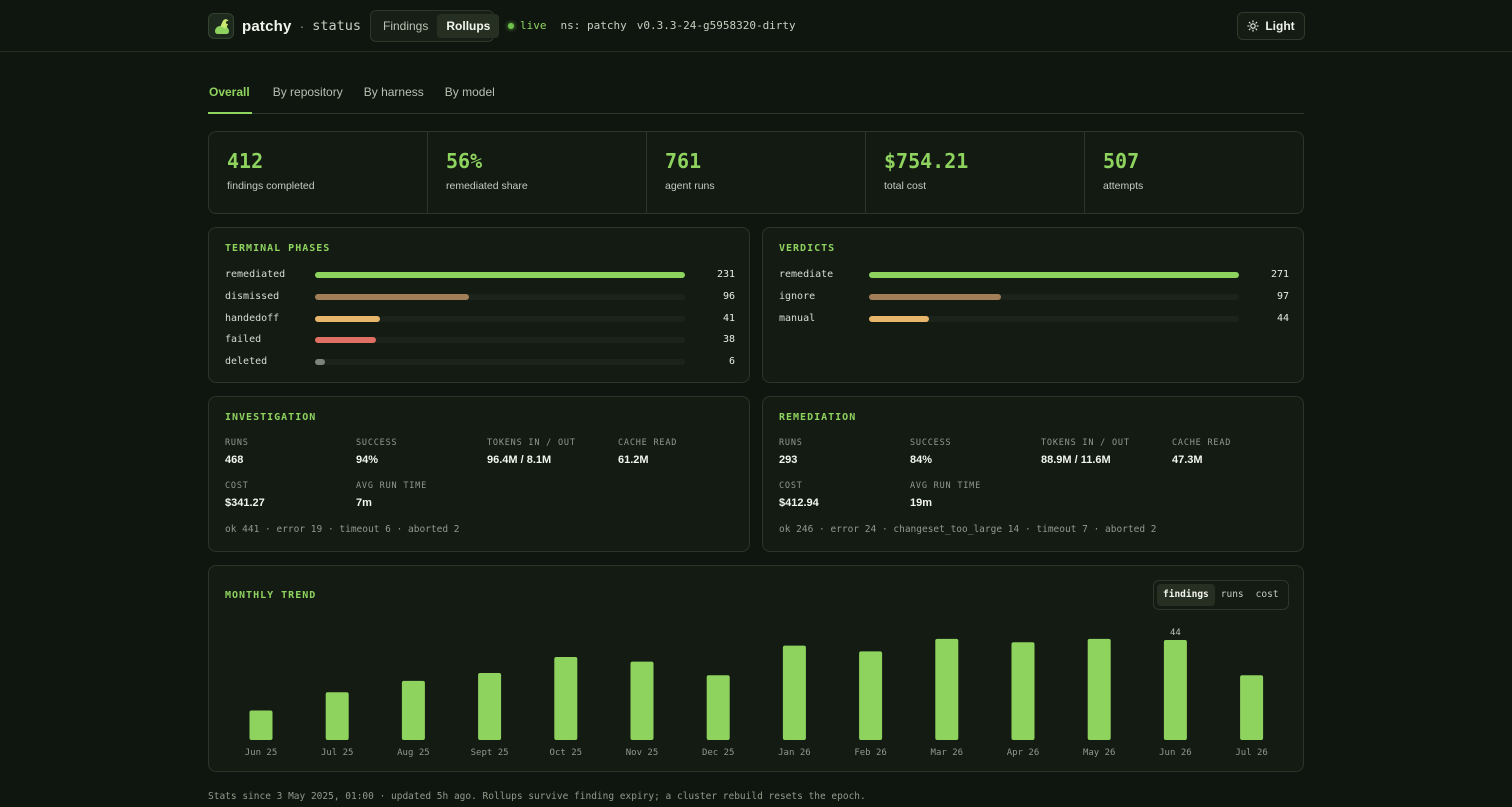 This screenshot has height=807, width=1512. Describe the element at coordinates (261, 753) in the screenshot. I see `x-tick-label: Jun 25` at that location.